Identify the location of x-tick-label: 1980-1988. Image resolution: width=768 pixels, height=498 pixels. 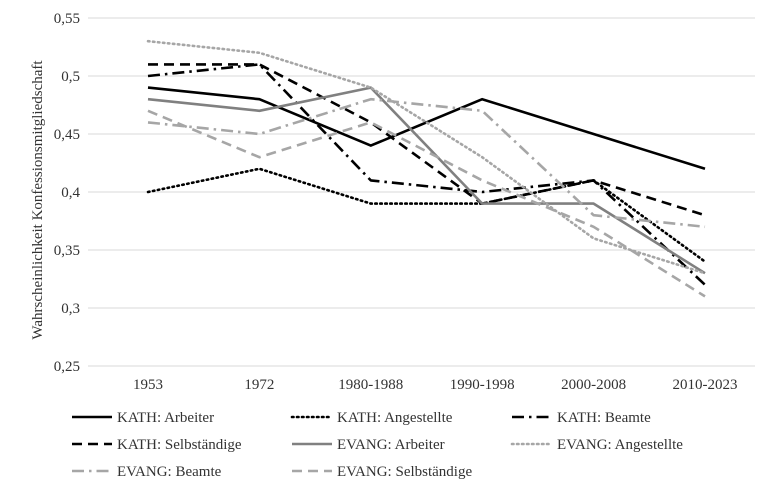
(370, 385).